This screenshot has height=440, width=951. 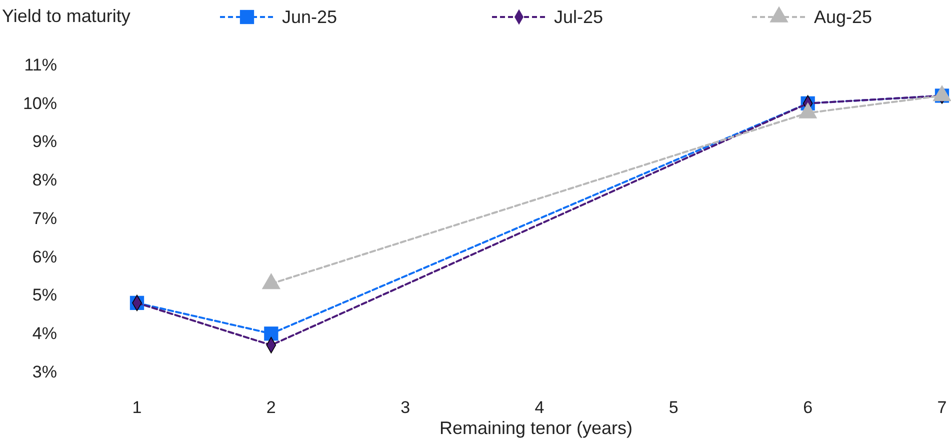 What do you see at coordinates (44, 295) in the screenshot?
I see `y-tick-label: 5%` at bounding box center [44, 295].